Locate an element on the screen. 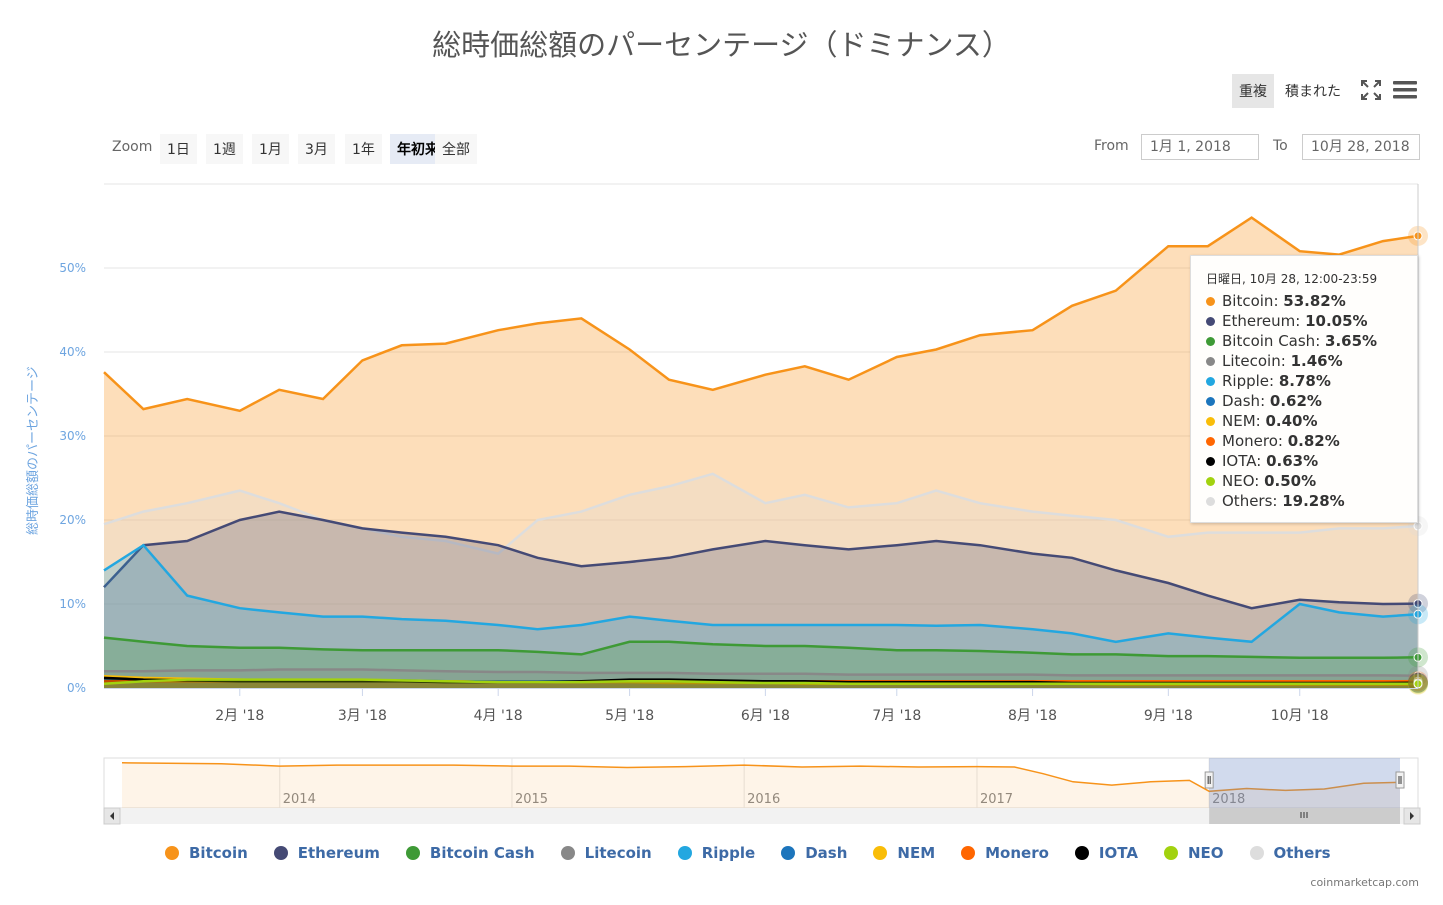 This screenshot has height=905, width=1443. area-ripple is located at coordinates (761, 616).